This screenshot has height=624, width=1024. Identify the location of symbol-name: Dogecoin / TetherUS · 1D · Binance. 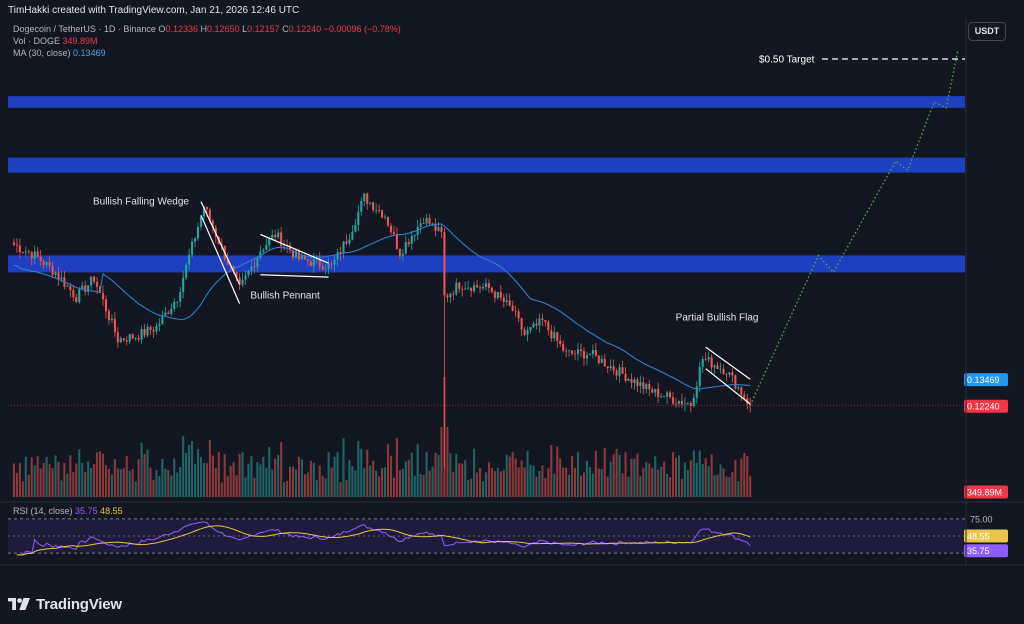
(84, 29).